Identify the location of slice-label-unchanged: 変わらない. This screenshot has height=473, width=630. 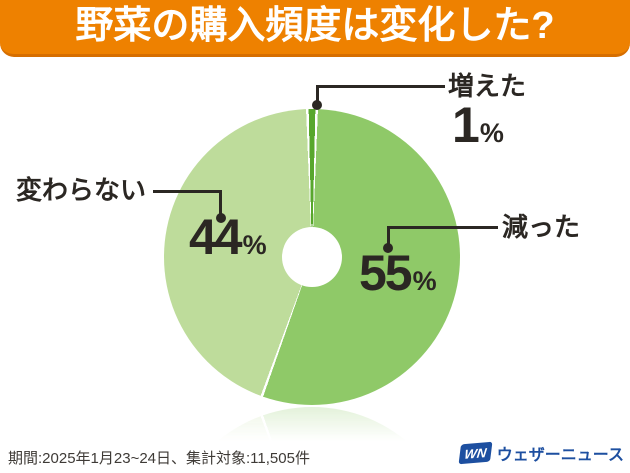
(81, 190).